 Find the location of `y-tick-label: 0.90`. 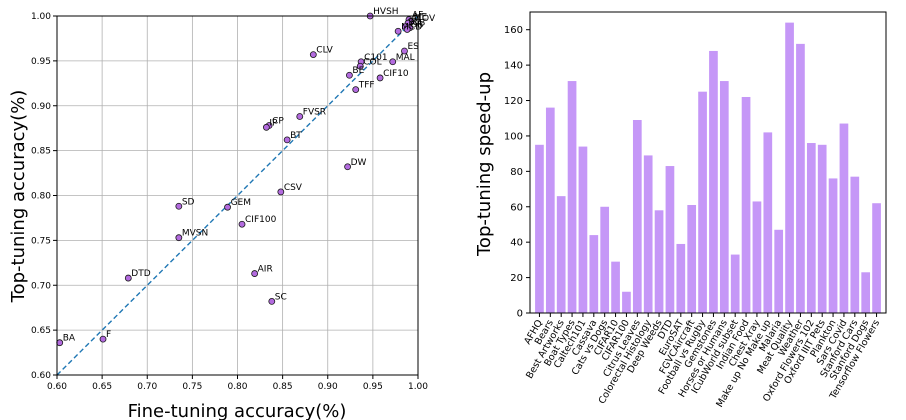

y-tick-label: 0.90 is located at coordinates (41, 107).